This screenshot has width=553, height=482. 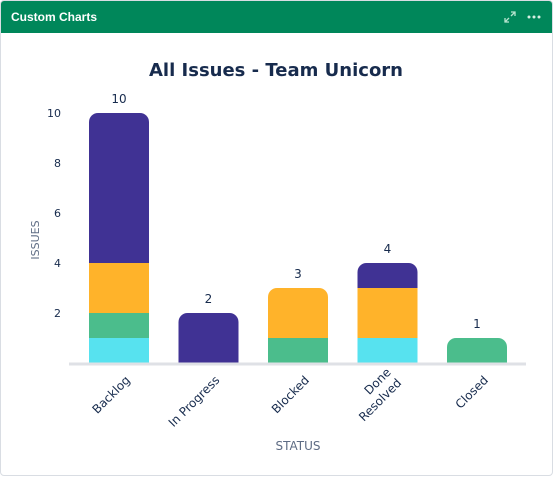 What do you see at coordinates (472, 392) in the screenshot?
I see `x-tick-label: Closed` at bounding box center [472, 392].